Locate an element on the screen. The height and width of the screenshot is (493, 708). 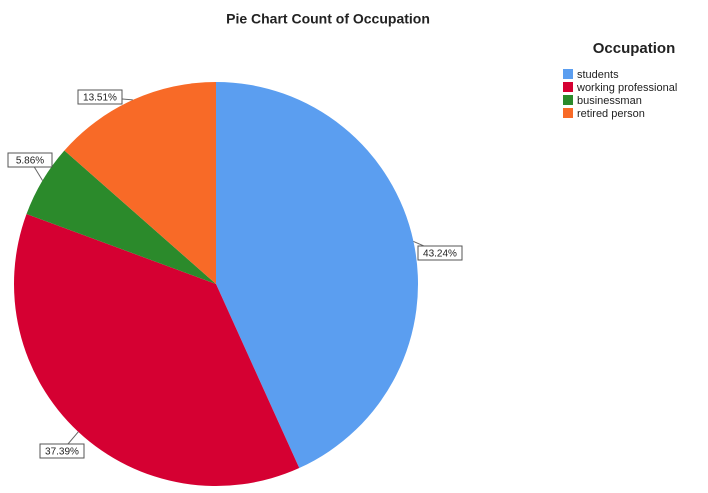
data-label: 13.51% is located at coordinates (100, 98).